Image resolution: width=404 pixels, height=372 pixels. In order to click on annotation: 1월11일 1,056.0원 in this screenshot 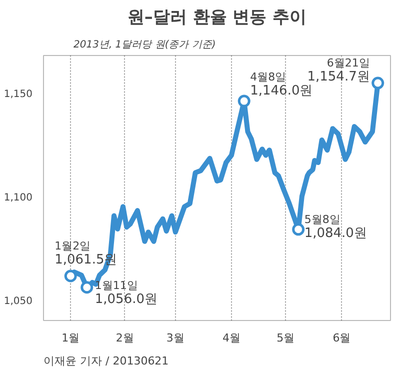, I will do `click(126, 292)`.